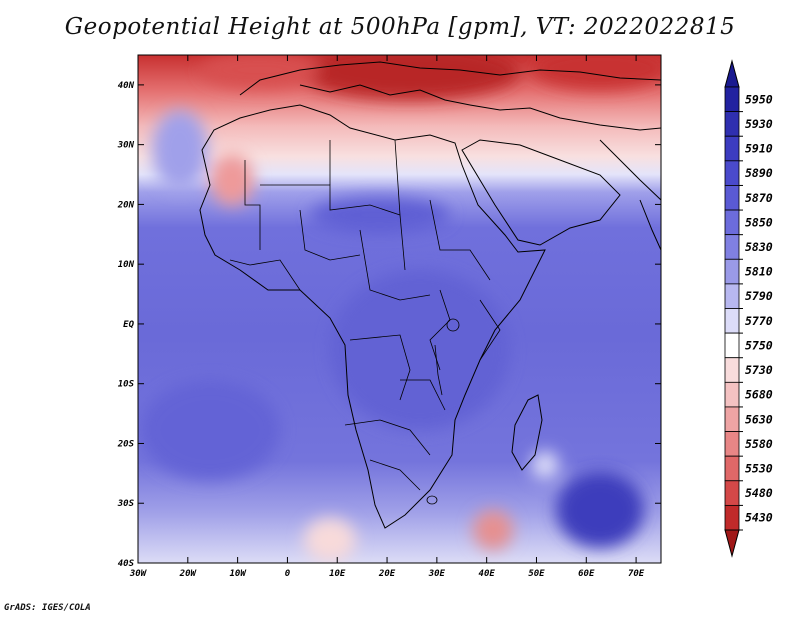 This screenshot has width=800, height=618. What do you see at coordinates (759, 247) in the screenshot?
I see `colorbar-label: 5830` at bounding box center [759, 247].